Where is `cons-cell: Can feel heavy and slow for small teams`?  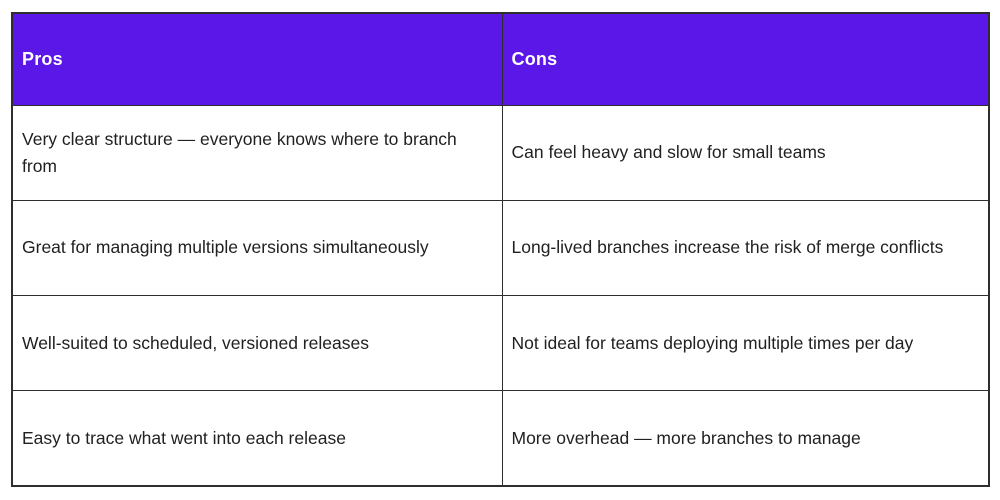
cons-cell: Can feel heavy and slow for small teams is located at coordinates (745, 152).